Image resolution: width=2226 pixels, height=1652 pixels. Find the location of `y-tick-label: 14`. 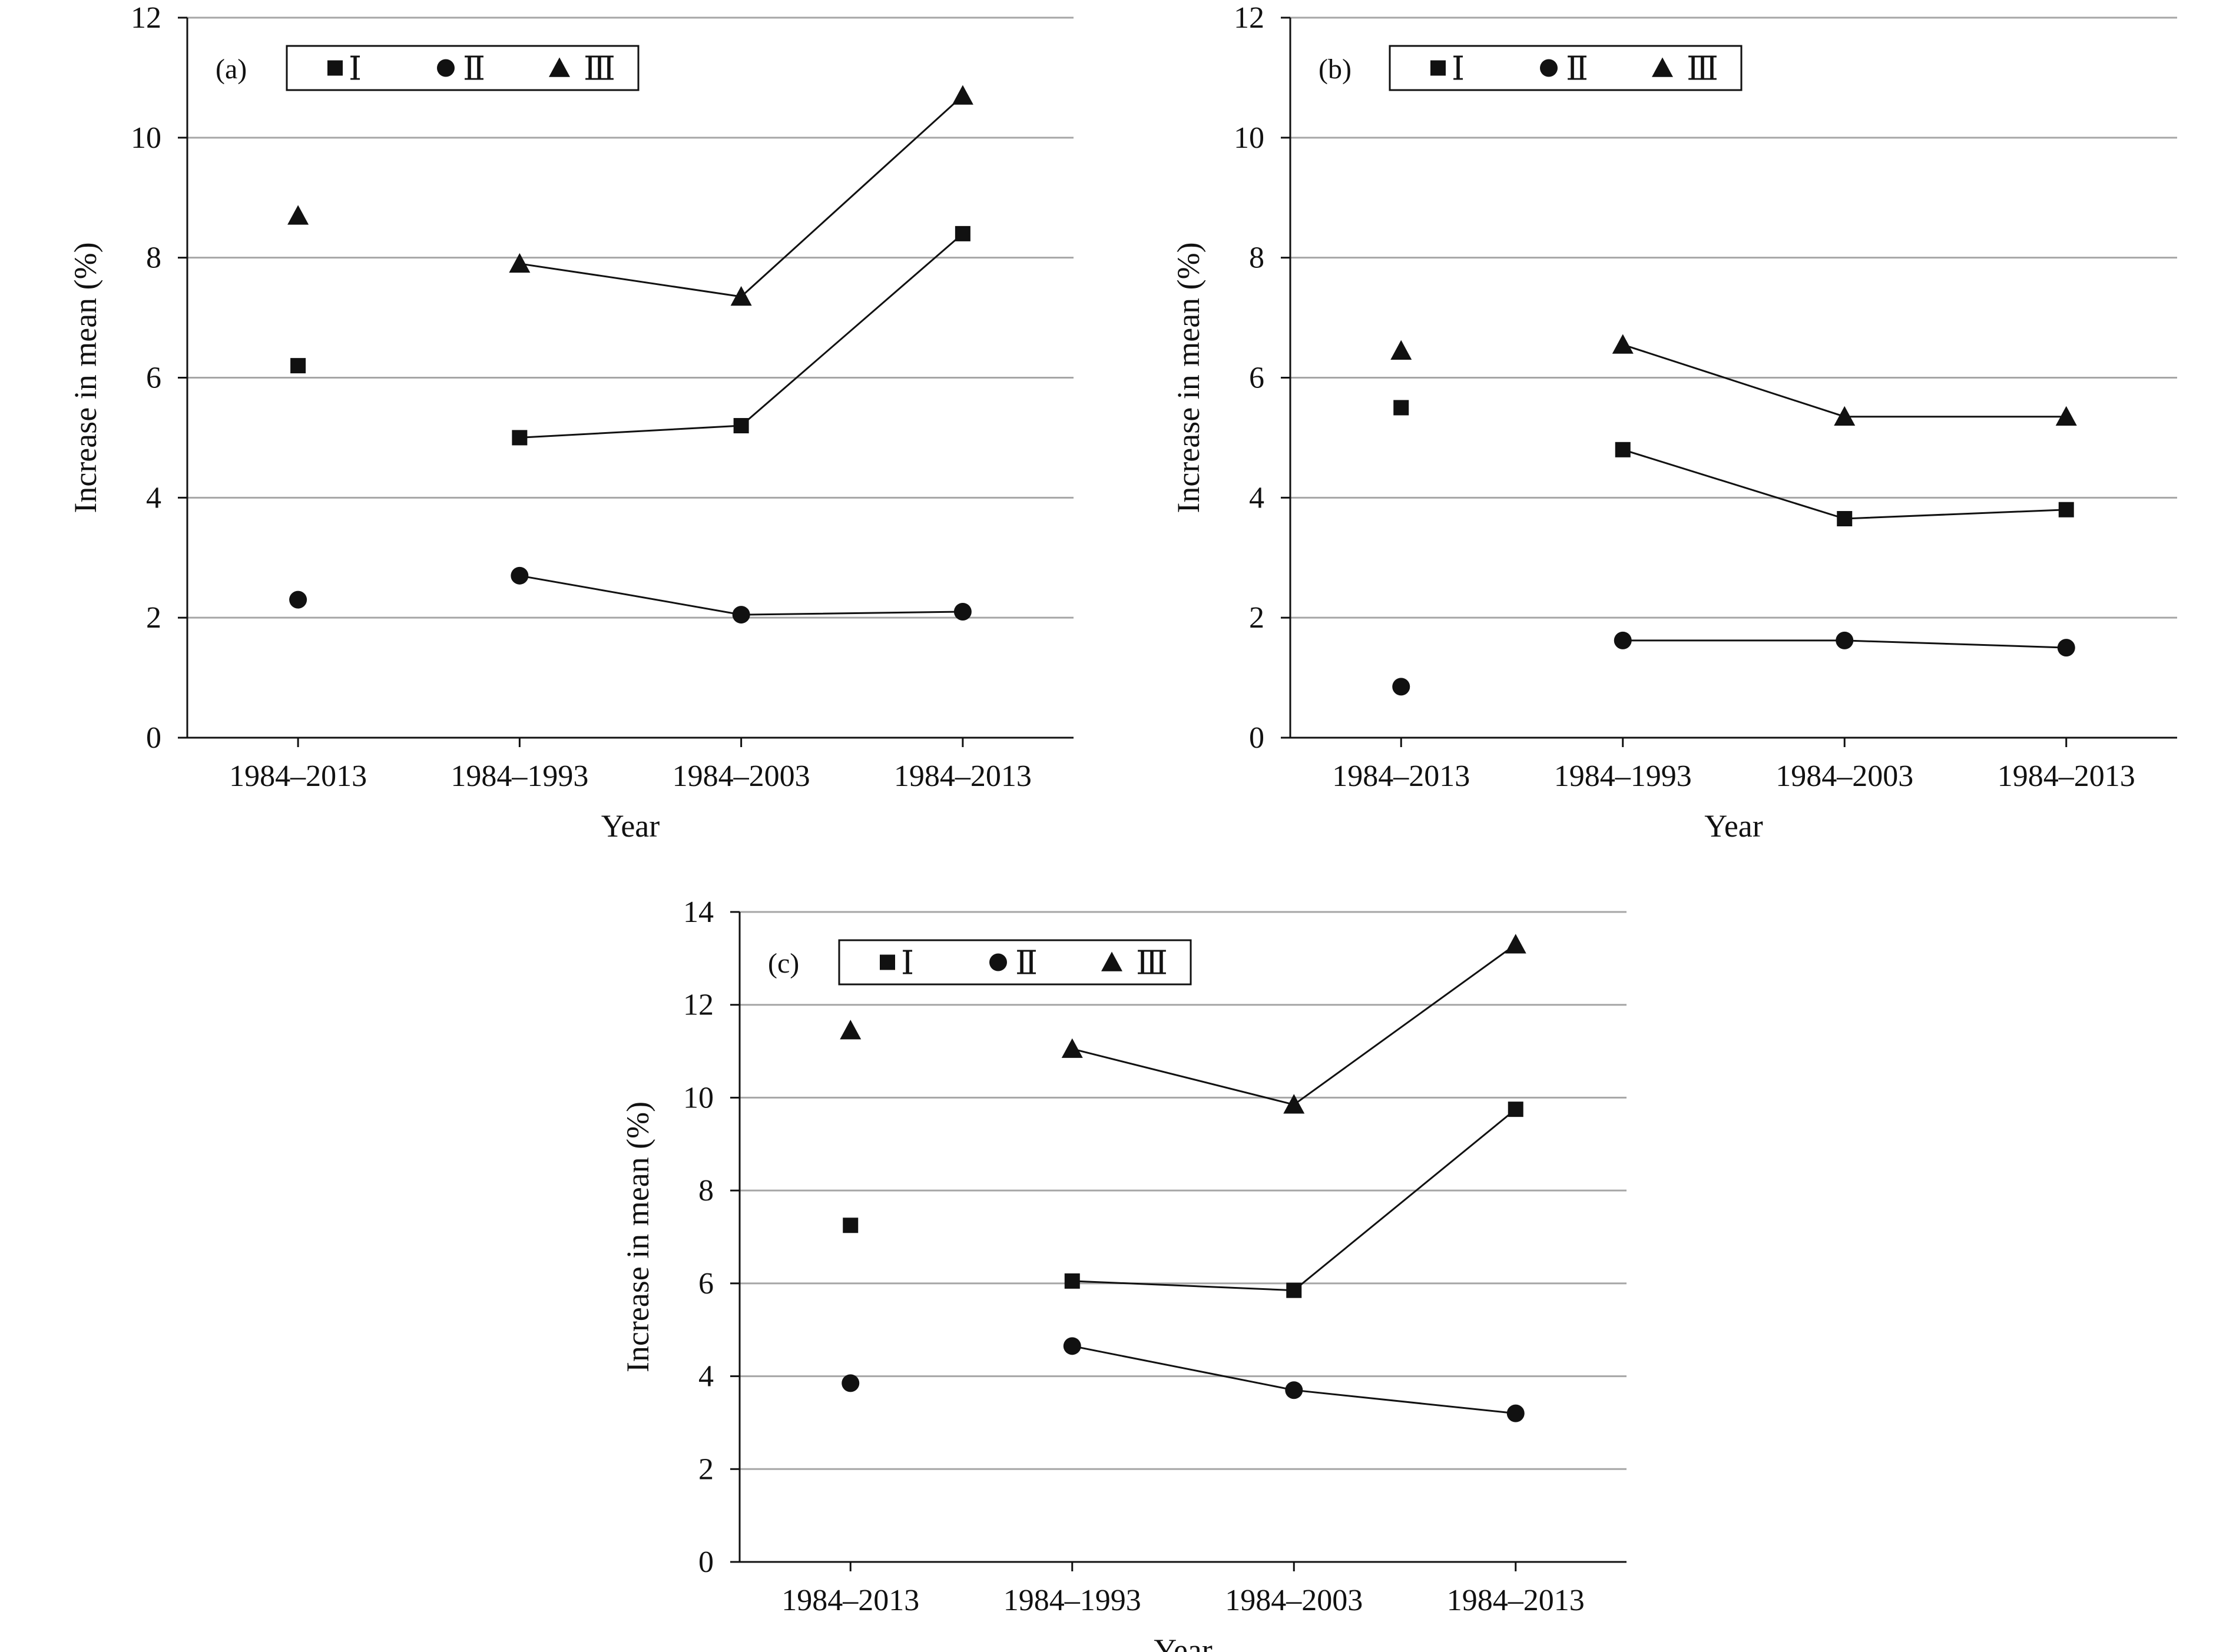

y-tick-label: 14 is located at coordinates (699, 912).